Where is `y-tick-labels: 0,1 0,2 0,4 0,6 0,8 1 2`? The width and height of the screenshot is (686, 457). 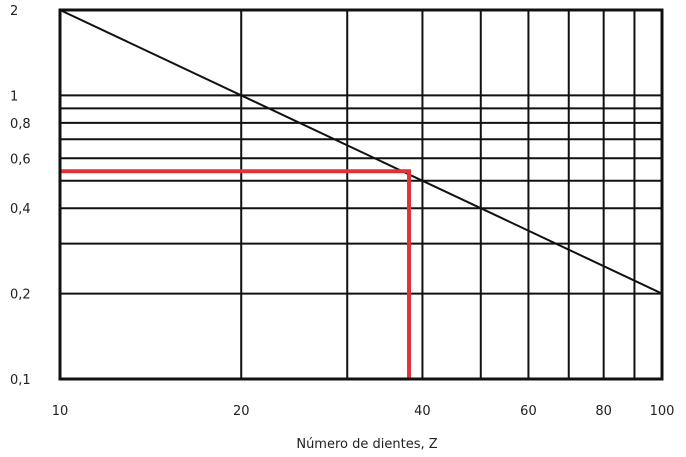
y-tick-labels: 0,1 0,2 0,4 0,6 0,8 1 2 is located at coordinates (20, 196).